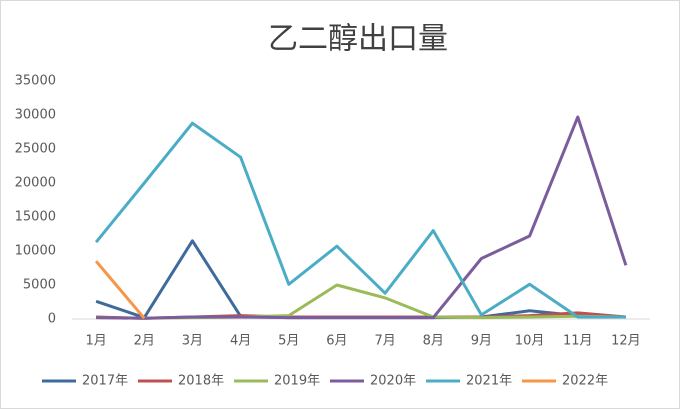  I want to click on x-tick-label: 8月, so click(433, 341).